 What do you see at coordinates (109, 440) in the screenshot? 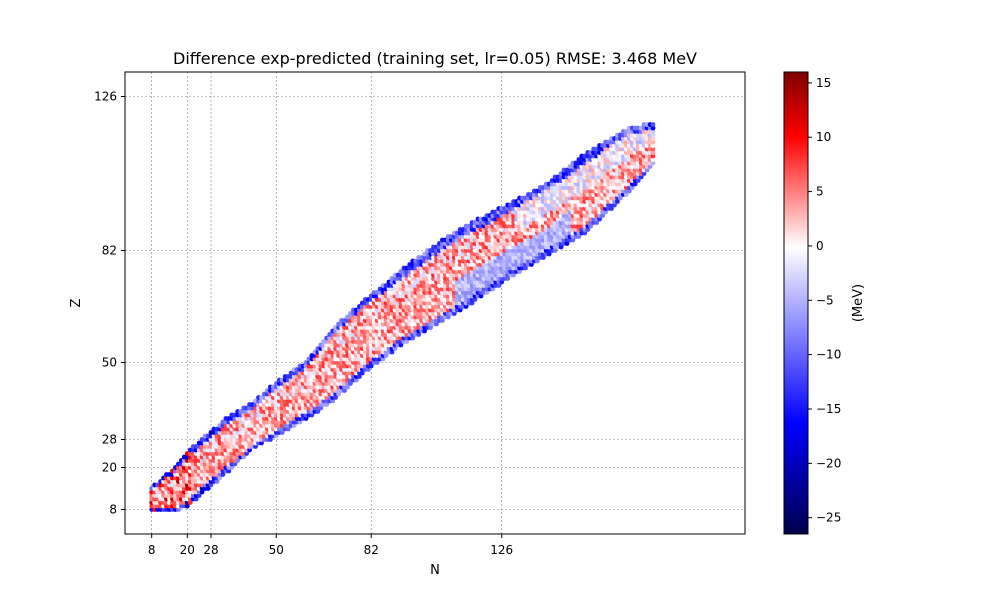
I see `y-tick-label: 28` at bounding box center [109, 440].